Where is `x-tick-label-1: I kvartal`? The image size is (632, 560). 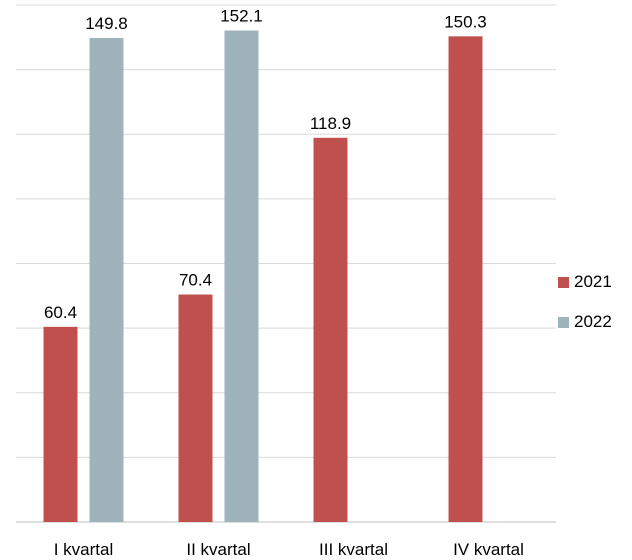 x-tick-label-1: I kvartal is located at coordinates (84, 549).